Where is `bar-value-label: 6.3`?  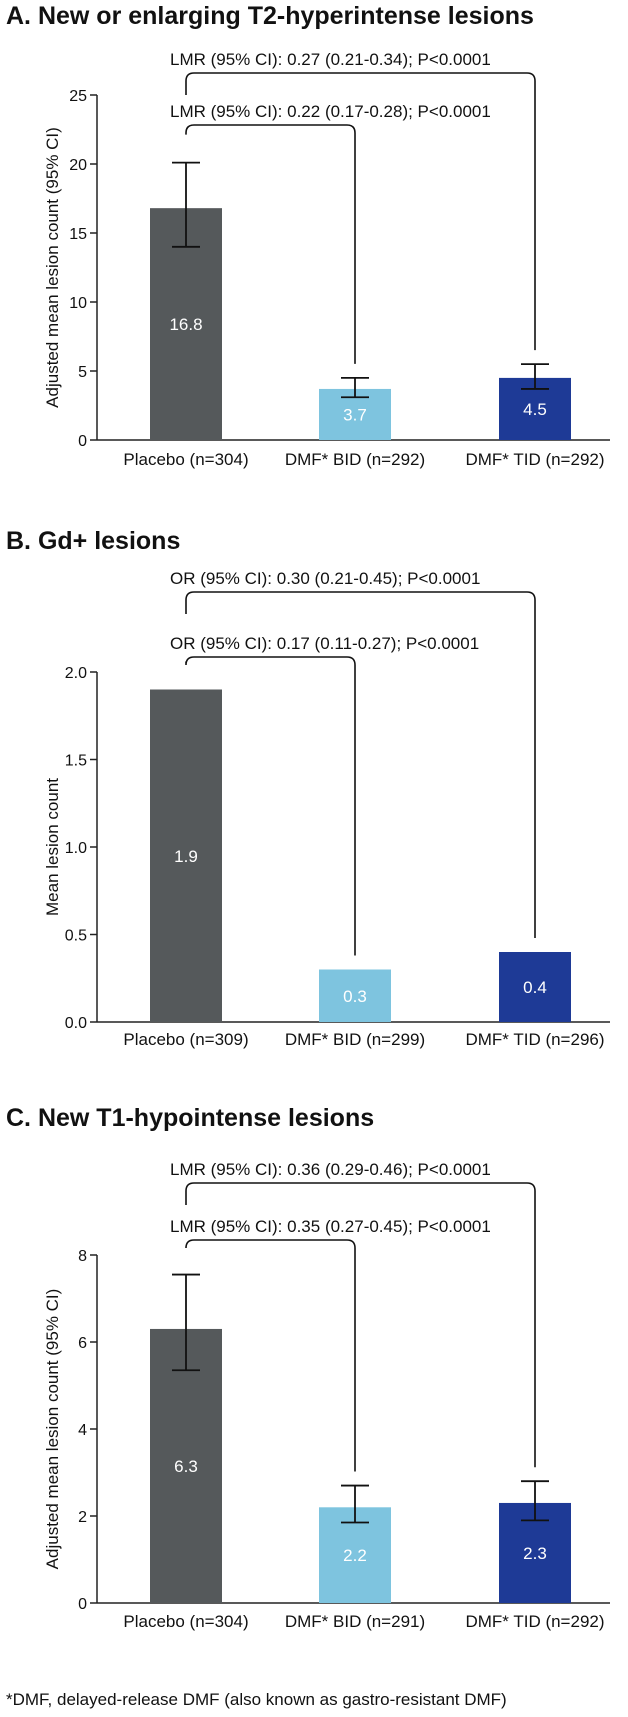 bar-value-label: 6.3 is located at coordinates (186, 1466).